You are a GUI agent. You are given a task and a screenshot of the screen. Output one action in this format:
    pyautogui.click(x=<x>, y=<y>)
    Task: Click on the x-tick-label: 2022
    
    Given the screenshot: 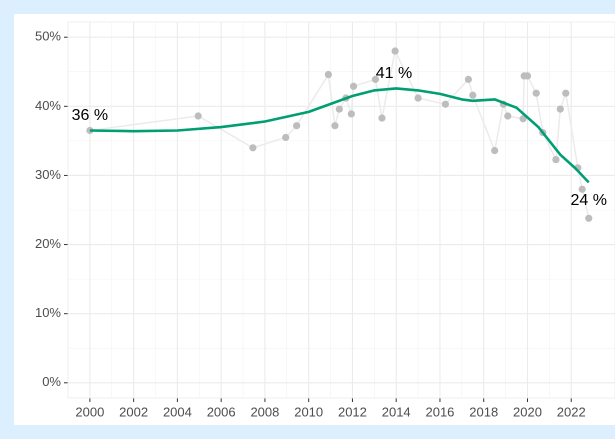 What is the action you would take?
    pyautogui.click(x=571, y=411)
    